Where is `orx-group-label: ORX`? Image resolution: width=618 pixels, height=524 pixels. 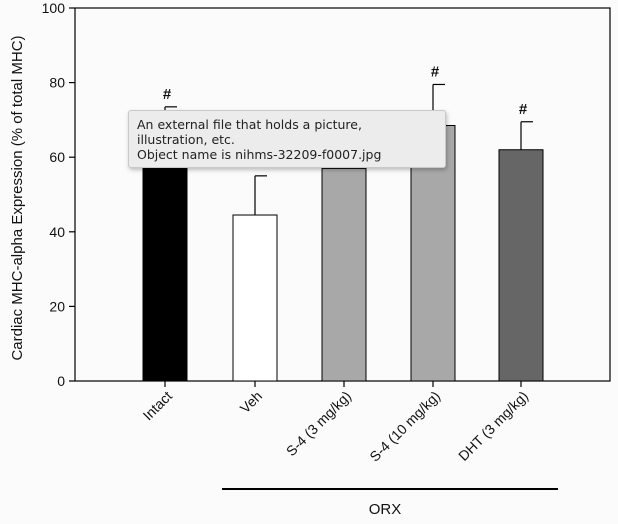
orx-group-label: ORX is located at coordinates (385, 509).